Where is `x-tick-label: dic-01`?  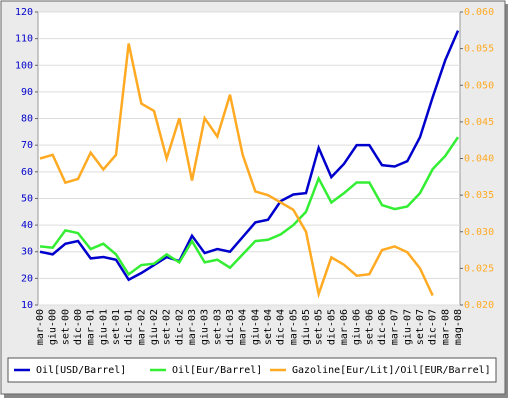
x-tick-label: dic-01 is located at coordinates (129, 327).